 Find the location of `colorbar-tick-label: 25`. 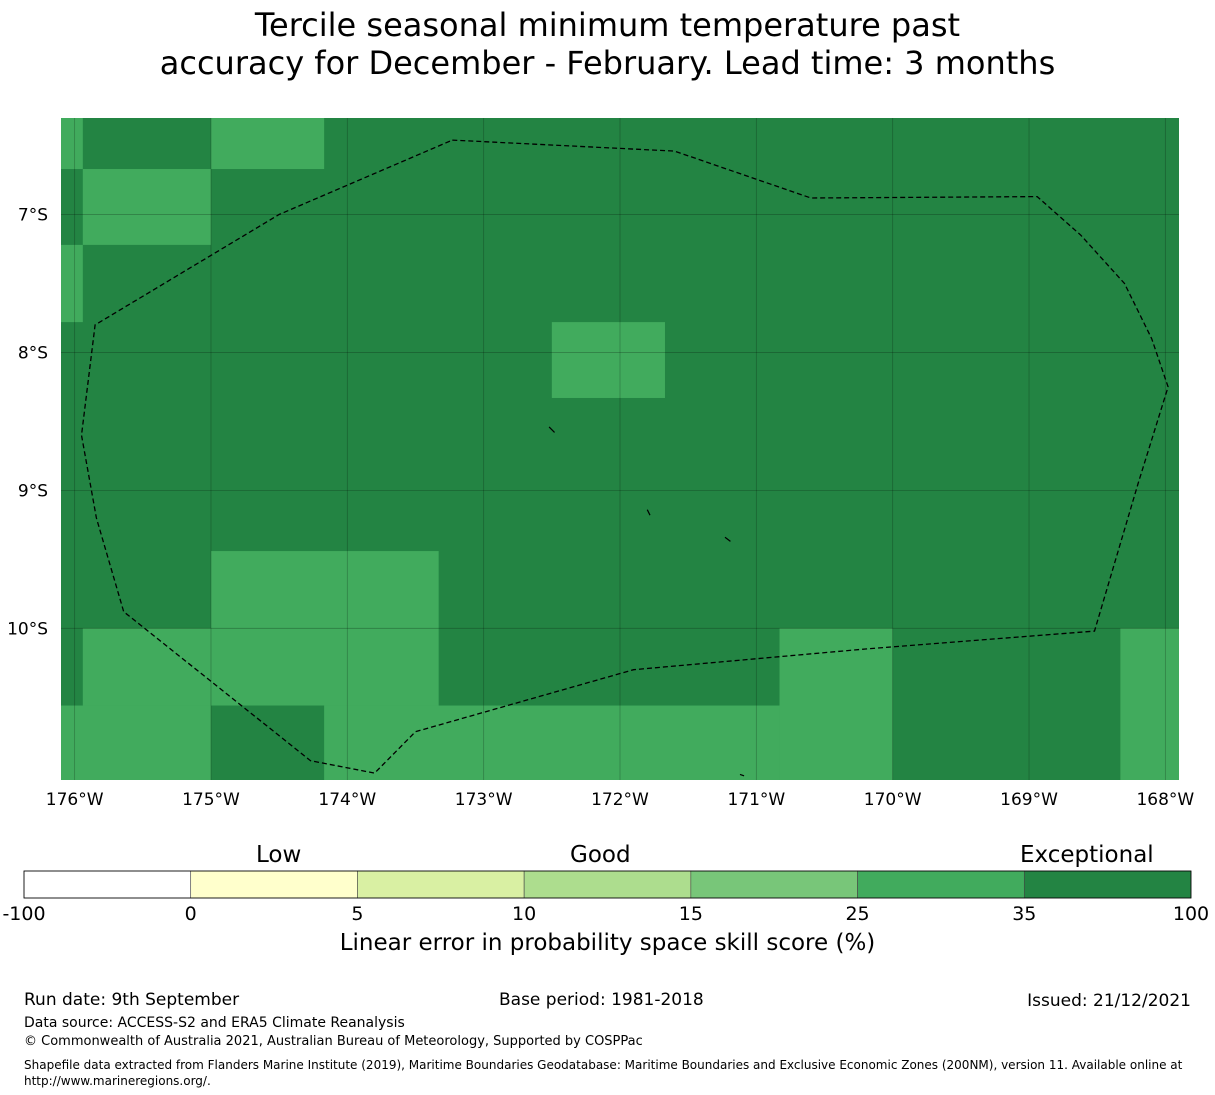

colorbar-tick-label: 25 is located at coordinates (857, 914).